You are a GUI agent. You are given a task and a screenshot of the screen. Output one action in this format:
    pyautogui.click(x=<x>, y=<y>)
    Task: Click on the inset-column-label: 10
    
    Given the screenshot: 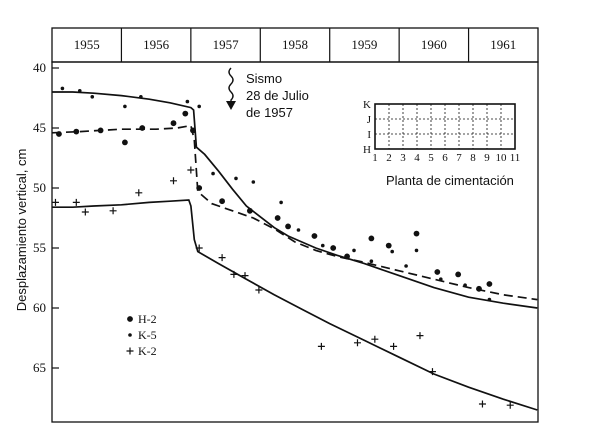 What is the action you would take?
    pyautogui.click(x=502, y=158)
    